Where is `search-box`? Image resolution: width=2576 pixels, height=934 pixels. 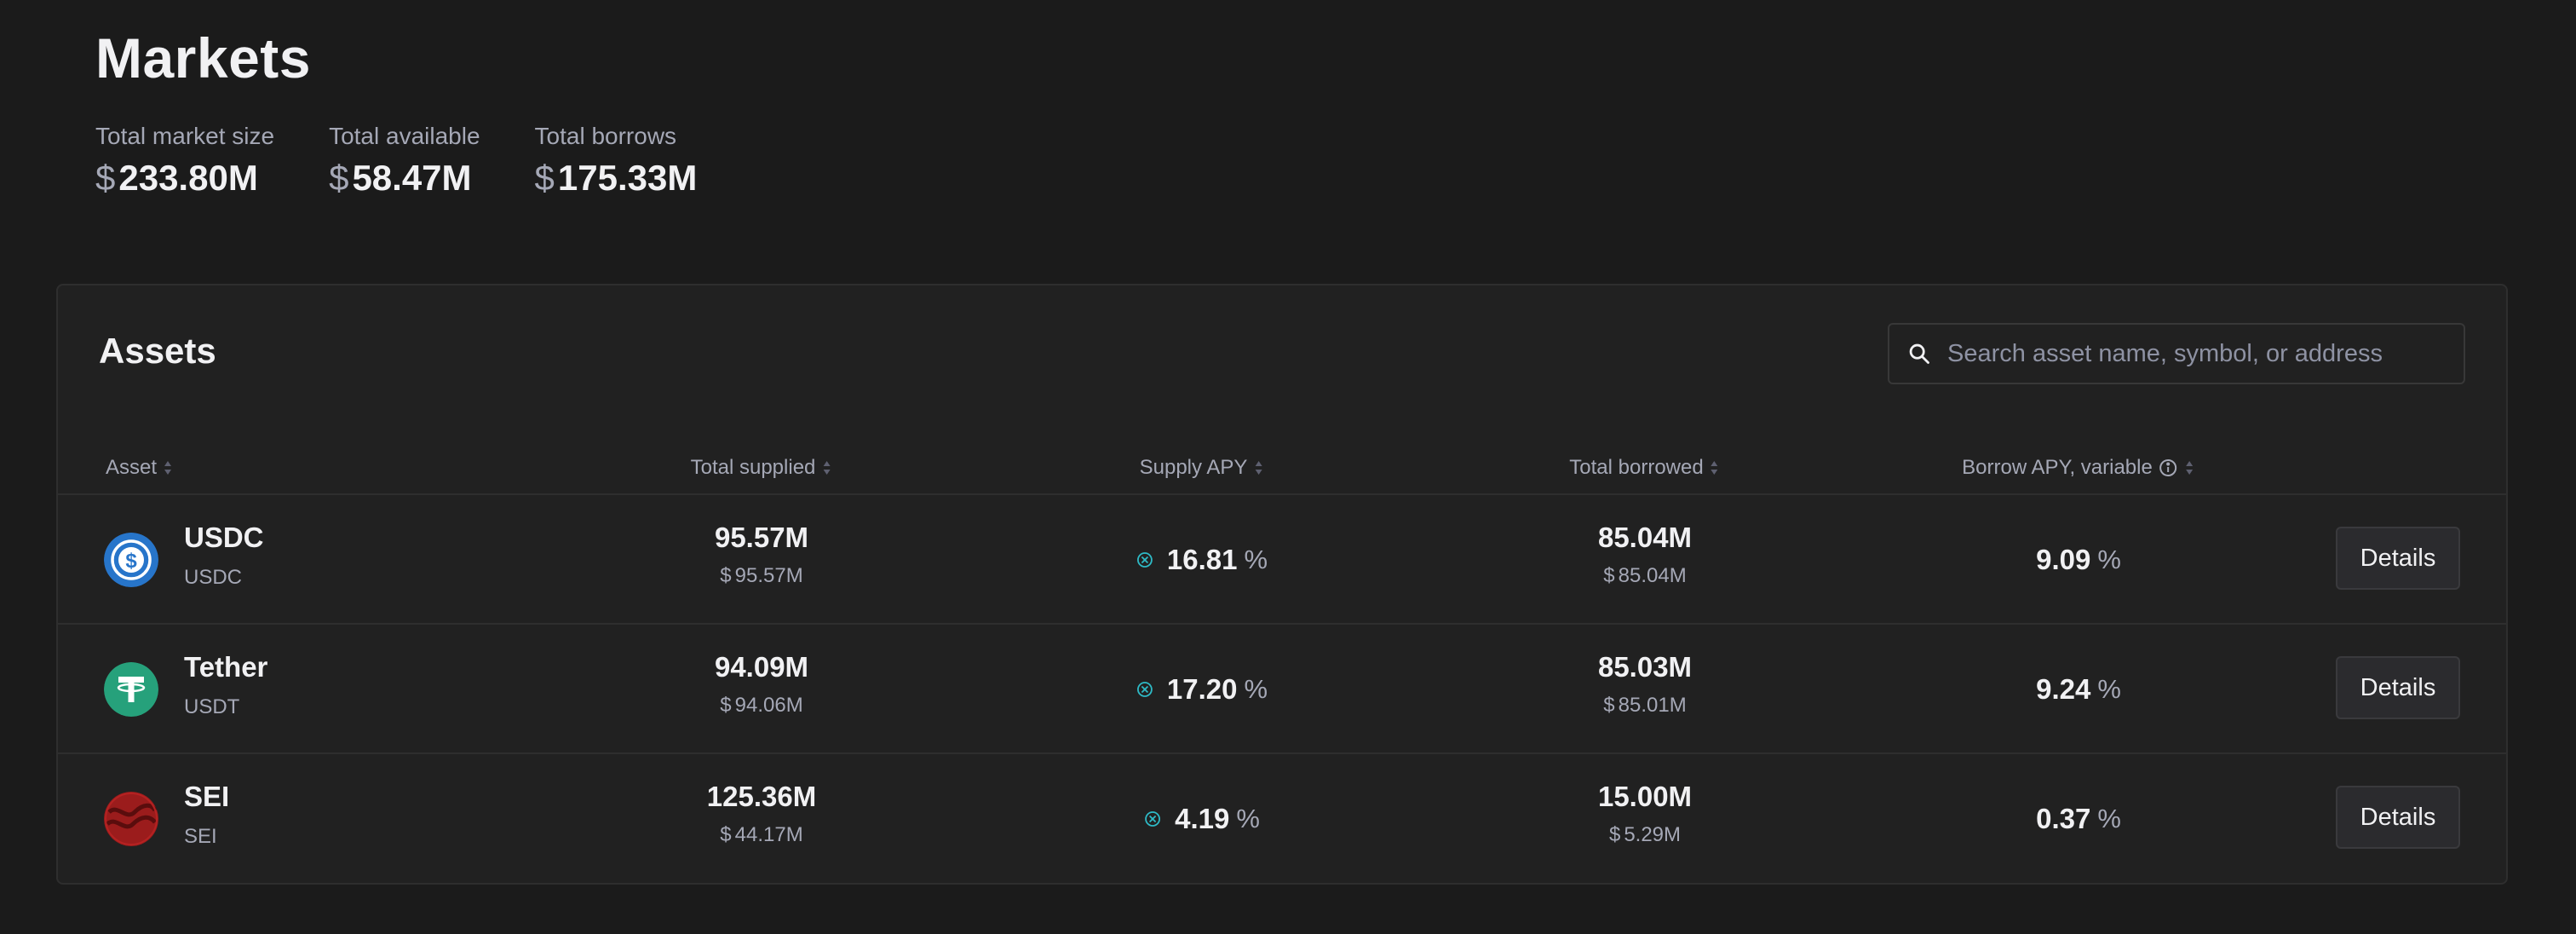
search-box is located at coordinates (2176, 353).